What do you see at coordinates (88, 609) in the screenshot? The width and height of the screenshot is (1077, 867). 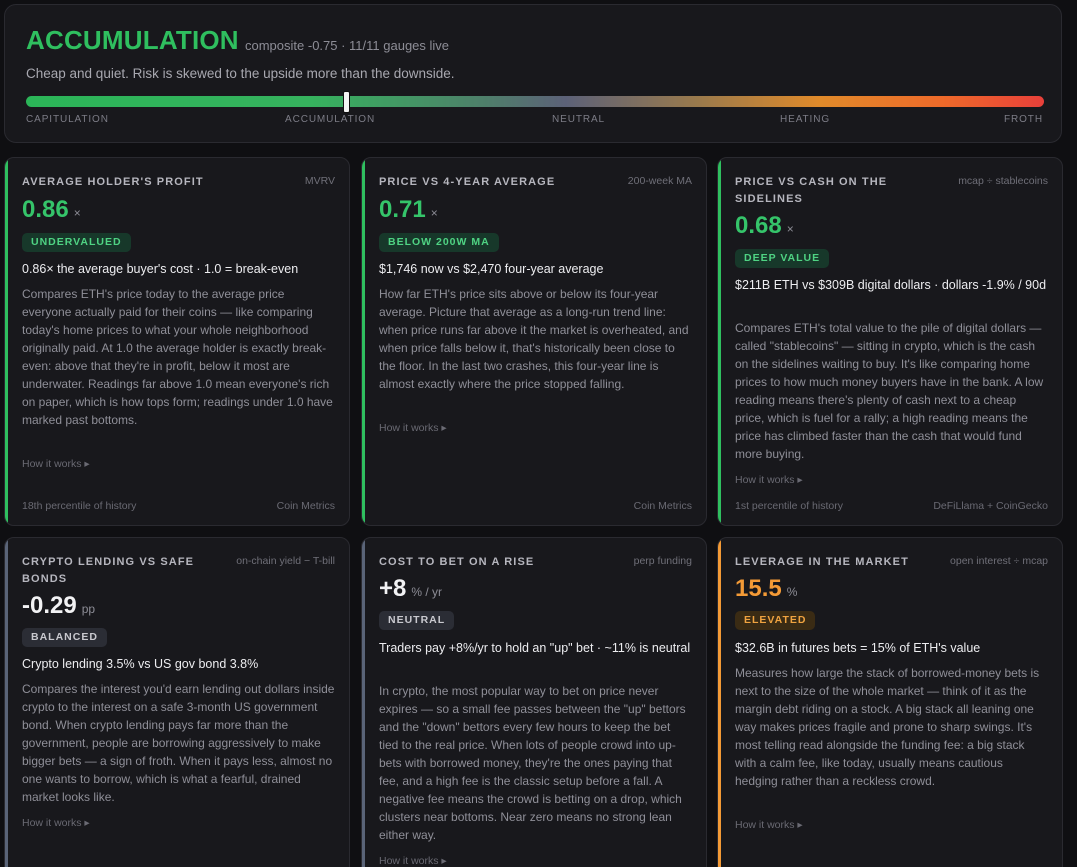 I see `card-unit: pp` at bounding box center [88, 609].